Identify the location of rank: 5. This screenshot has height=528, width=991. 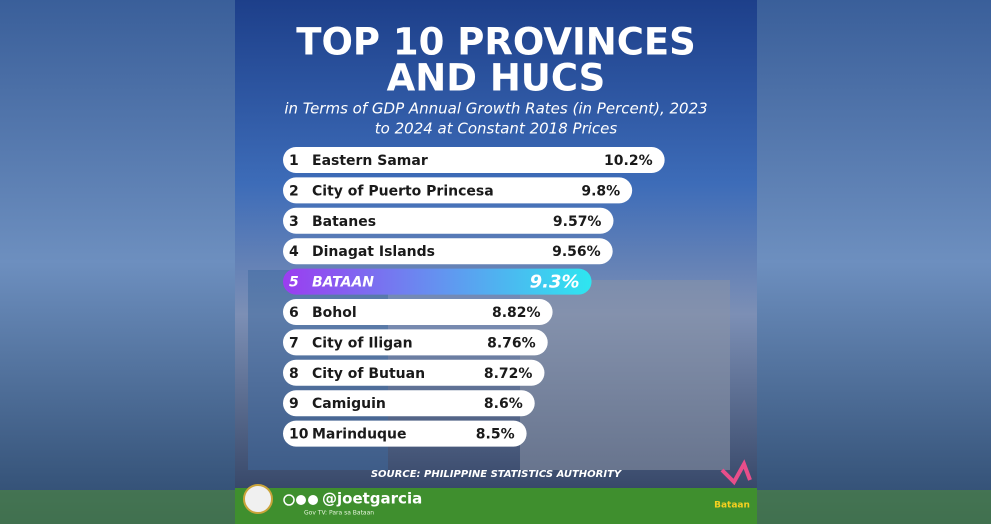
(294, 283).